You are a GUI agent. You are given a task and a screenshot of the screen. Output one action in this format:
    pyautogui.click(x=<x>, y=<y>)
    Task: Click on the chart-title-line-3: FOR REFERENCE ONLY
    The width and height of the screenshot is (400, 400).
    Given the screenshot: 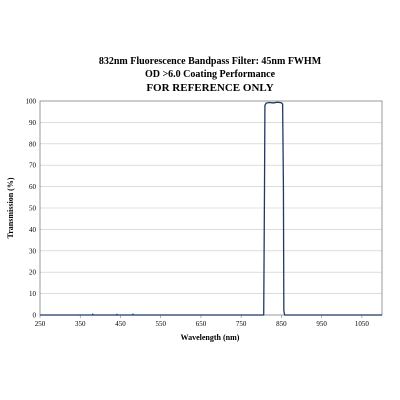 What is the action you would take?
    pyautogui.click(x=209, y=88)
    